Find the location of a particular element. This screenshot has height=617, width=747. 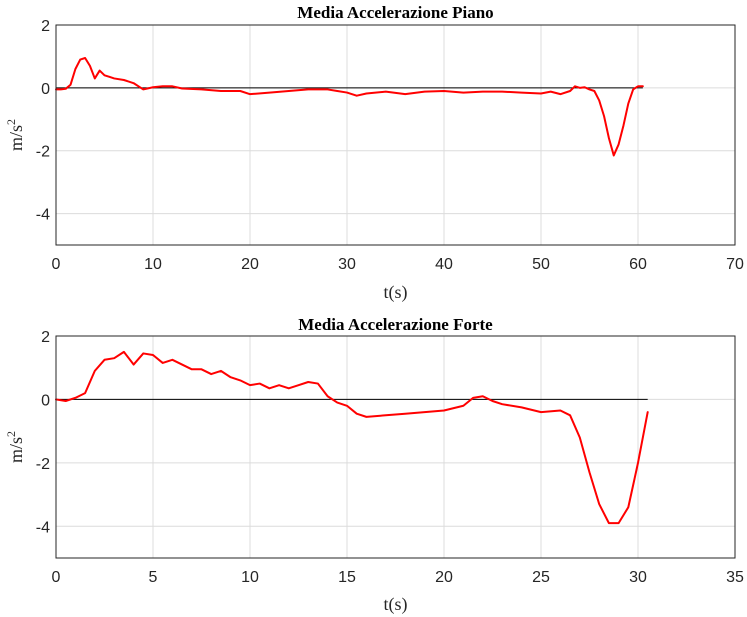

x-tick-label: 35 is located at coordinates (735, 577).